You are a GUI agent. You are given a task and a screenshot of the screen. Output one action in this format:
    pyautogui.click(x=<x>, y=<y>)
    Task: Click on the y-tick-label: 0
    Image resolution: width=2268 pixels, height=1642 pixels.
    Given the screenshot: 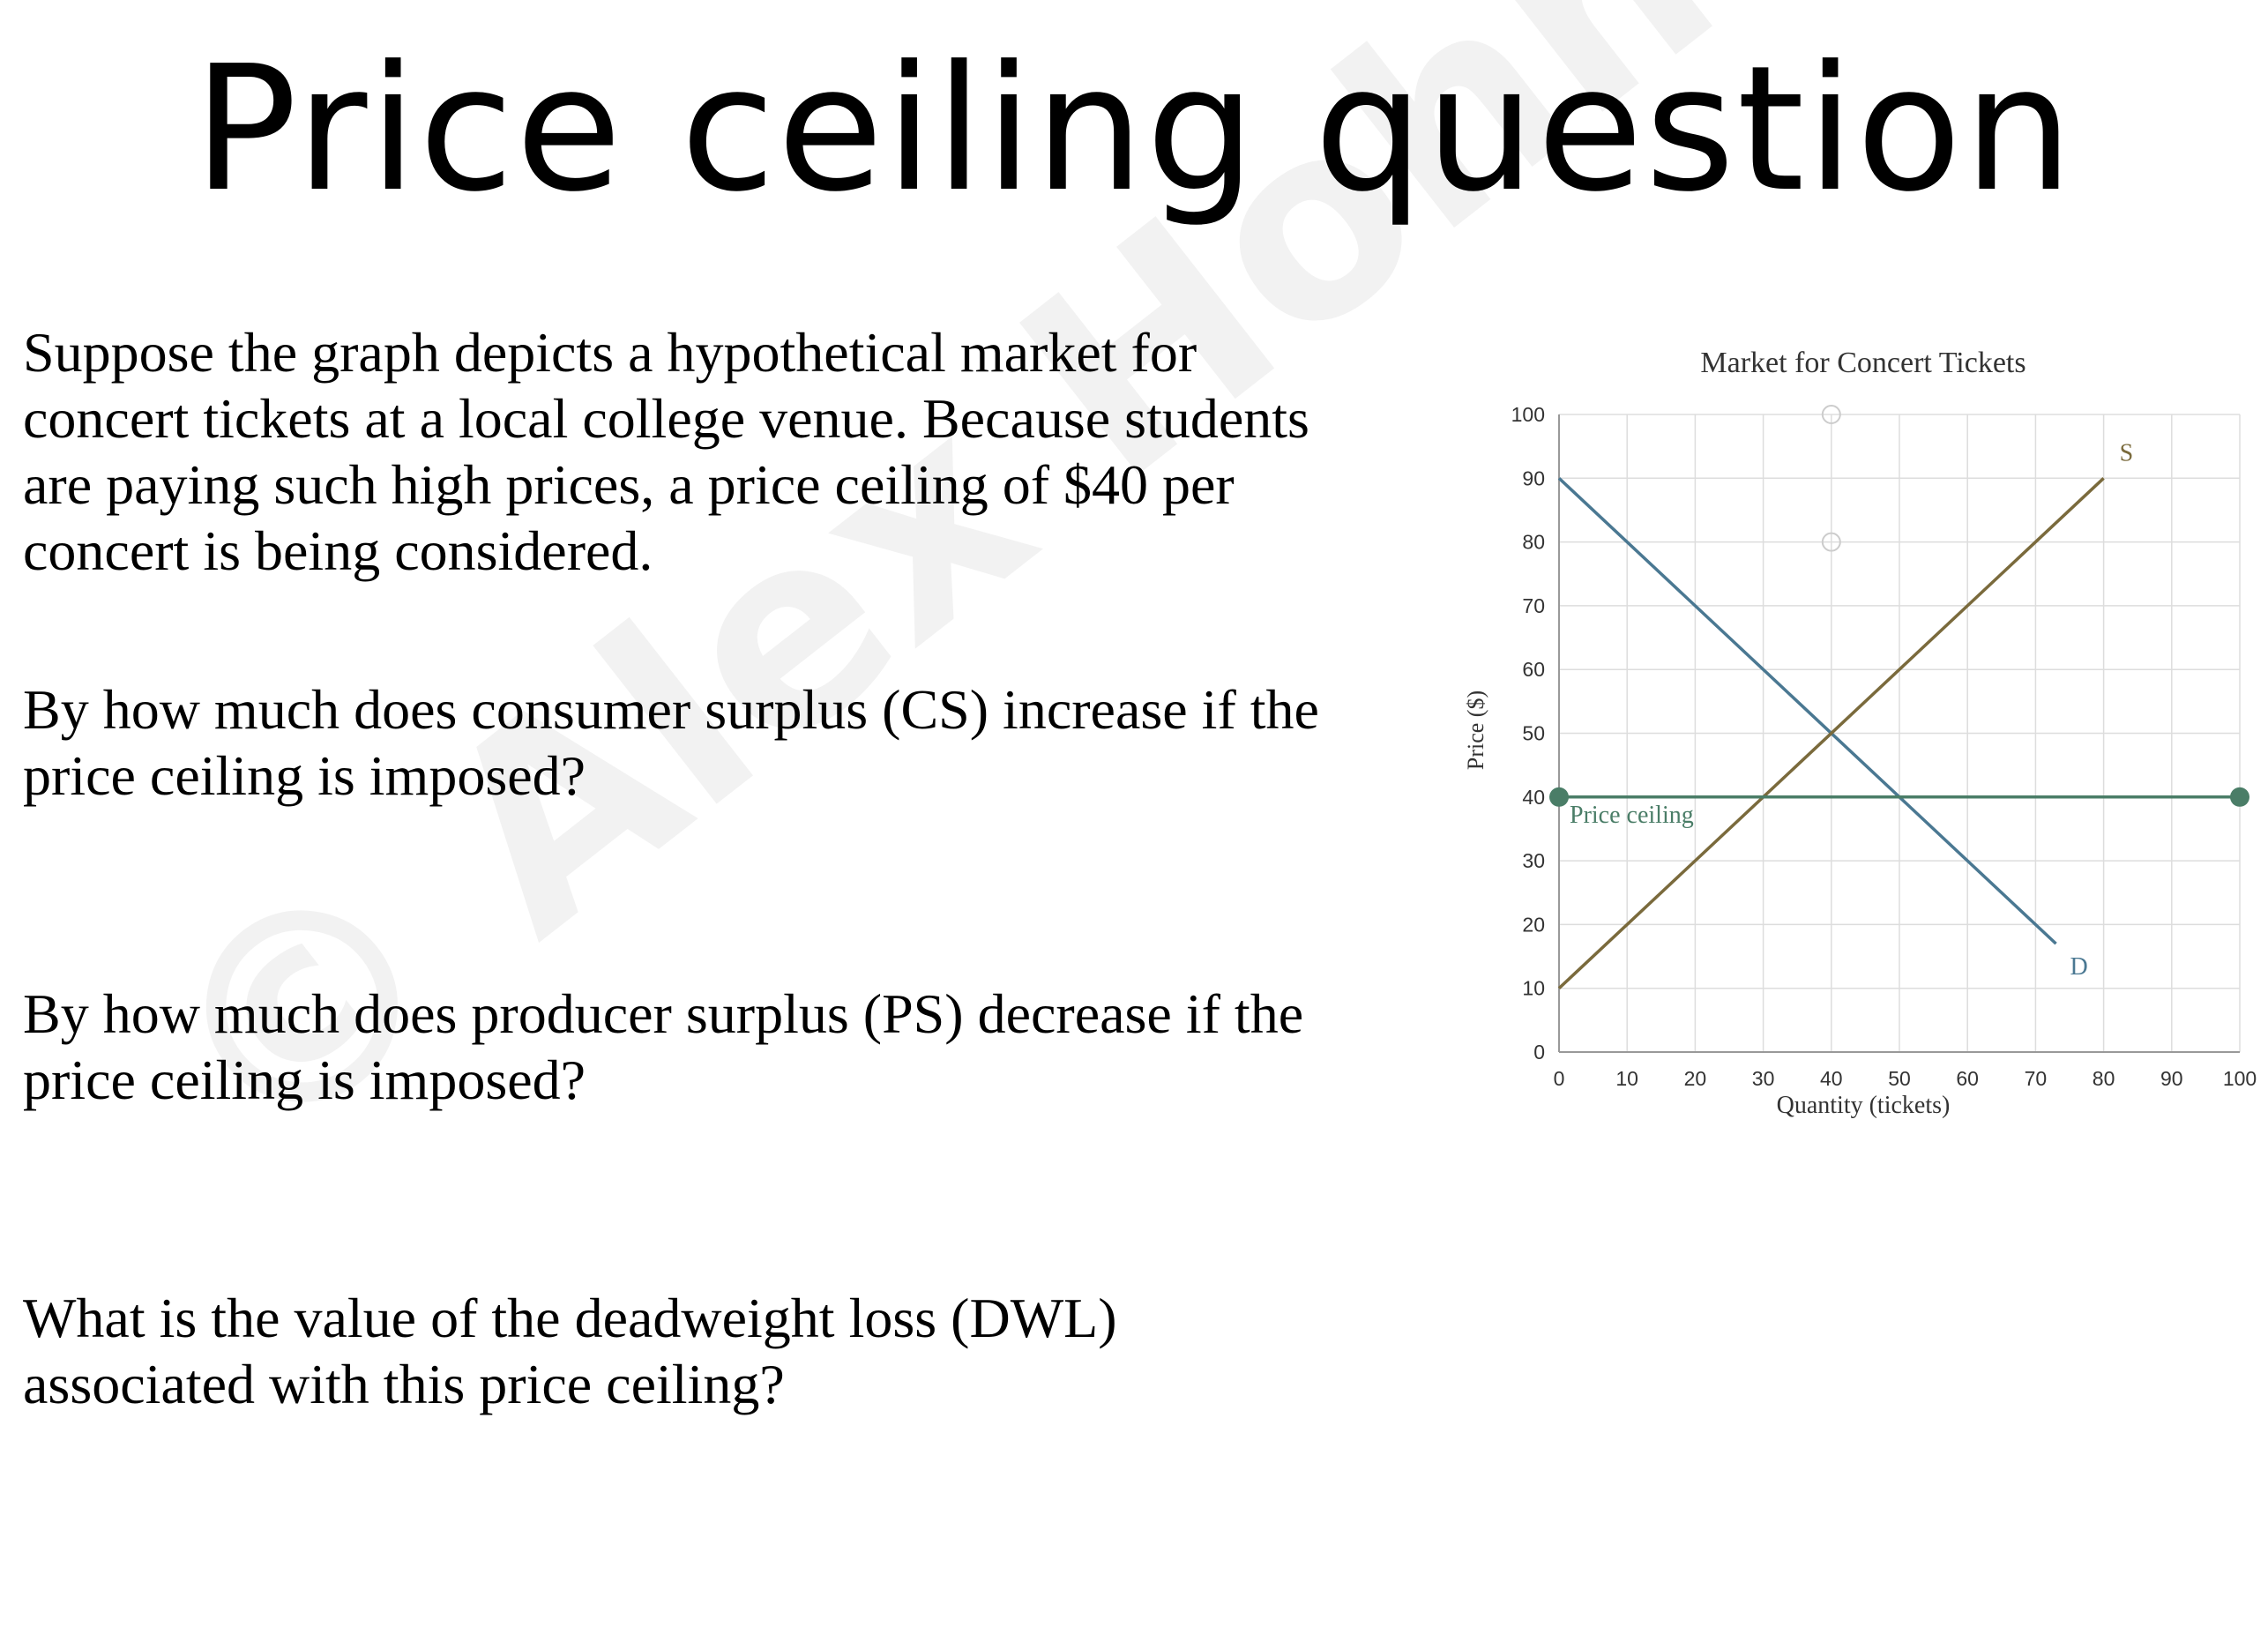 What is the action you would take?
    pyautogui.click(x=1539, y=1052)
    